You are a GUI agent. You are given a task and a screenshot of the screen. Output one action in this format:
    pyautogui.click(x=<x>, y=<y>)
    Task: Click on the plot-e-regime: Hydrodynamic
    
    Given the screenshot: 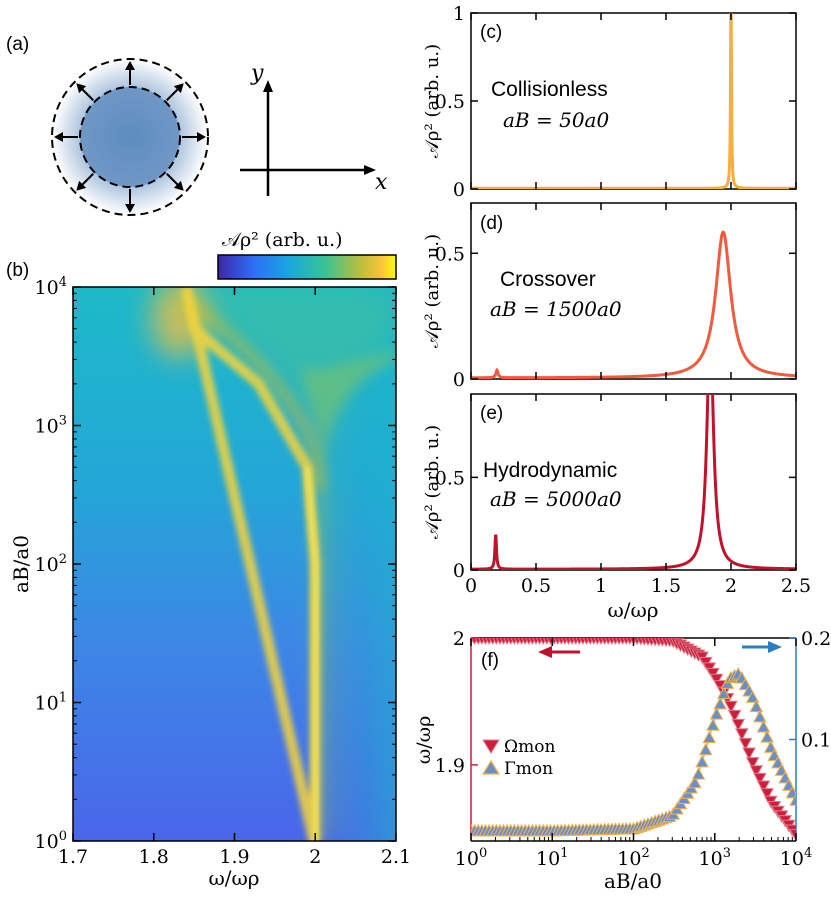 What is the action you would take?
    pyautogui.click(x=550, y=470)
    